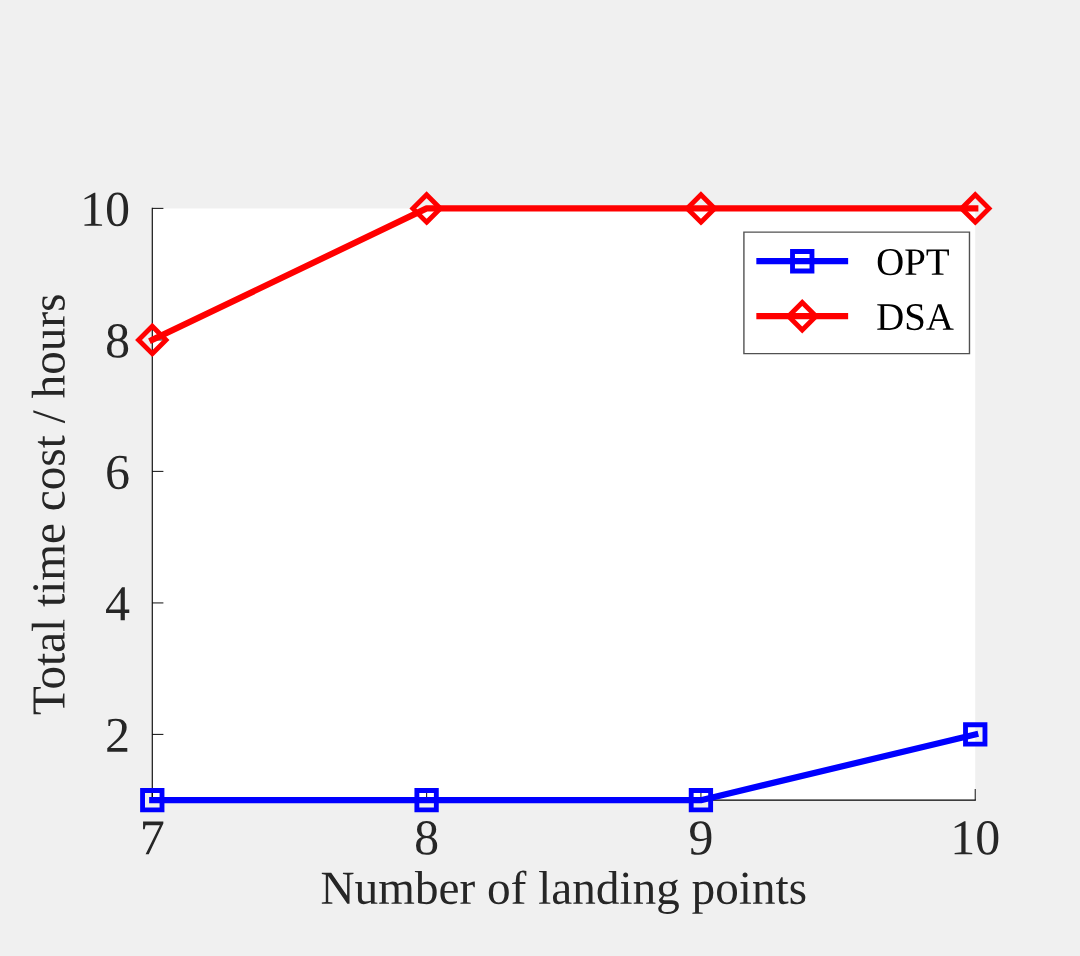  Describe the element at coordinates (913, 262) in the screenshot. I see `legend-label: OPT` at that location.